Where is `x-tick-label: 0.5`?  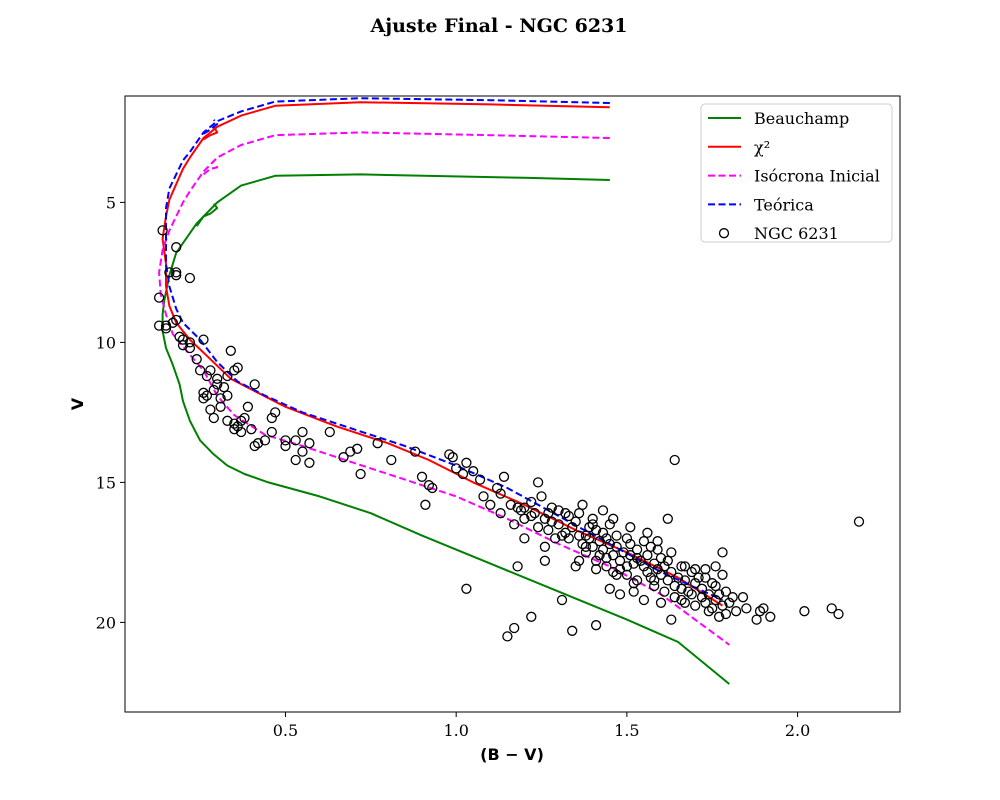
x-tick-label: 0.5 is located at coordinates (285, 730).